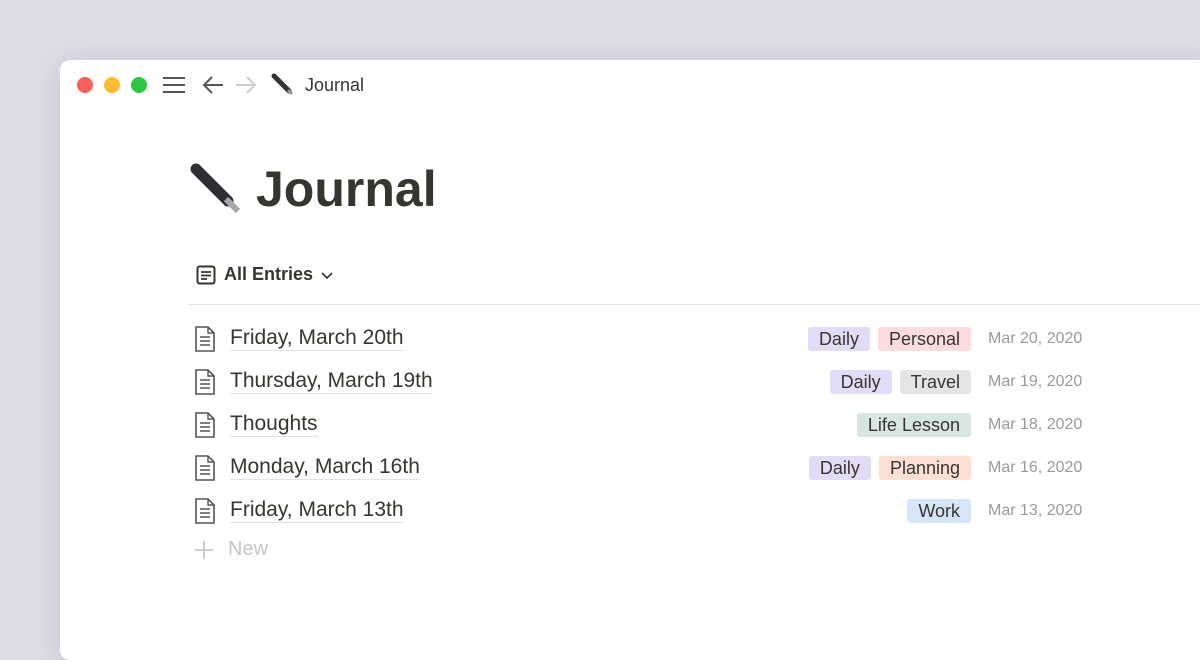 This screenshot has width=1200, height=660. What do you see at coordinates (269, 274) in the screenshot?
I see `view-label: All Entries` at bounding box center [269, 274].